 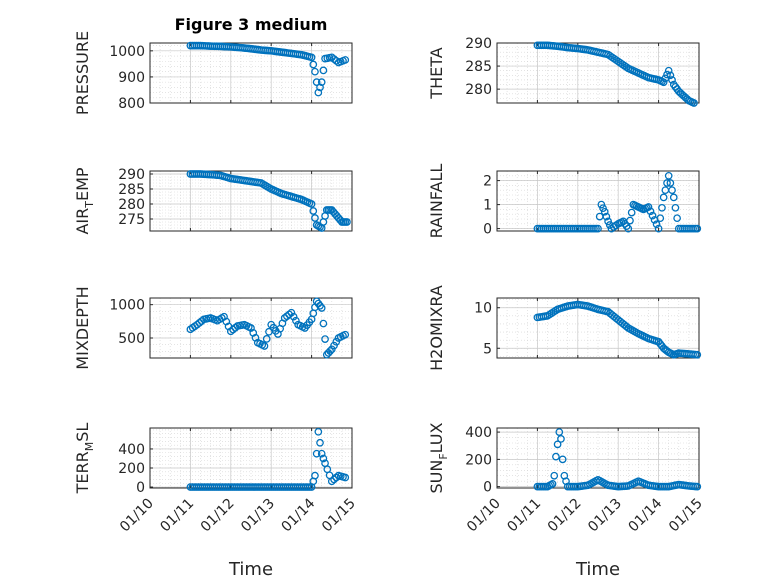 What do you see at coordinates (483, 309) in the screenshot?
I see `y-tick-label: 10` at bounding box center [483, 309].